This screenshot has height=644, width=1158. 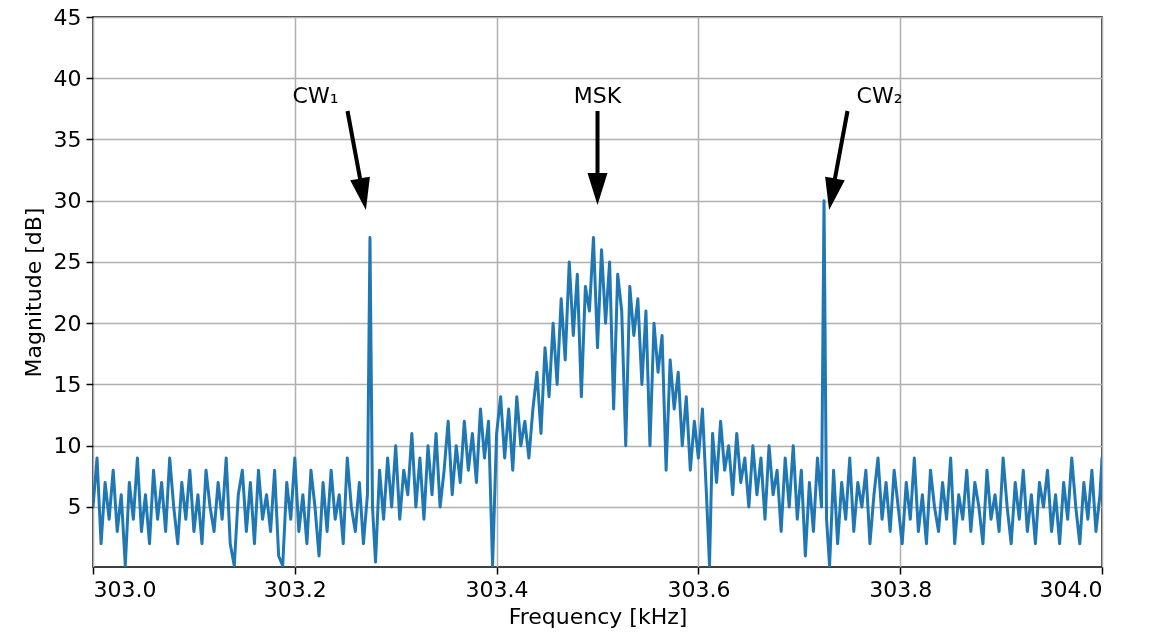 I want to click on annotation: CW₁, so click(x=315, y=95).